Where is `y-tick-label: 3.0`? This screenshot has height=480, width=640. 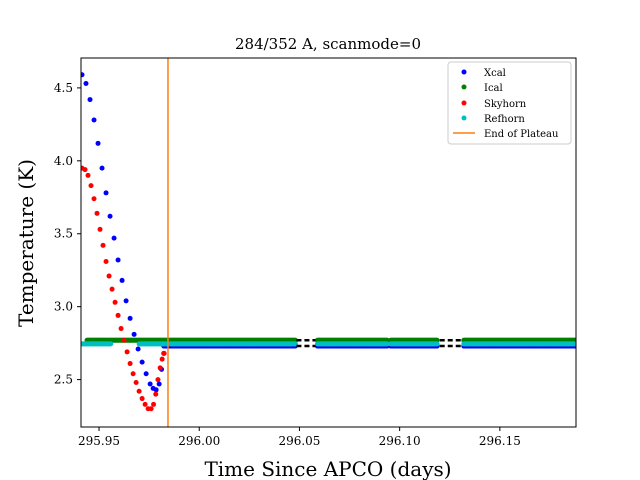
y-tick-label: 3.0 is located at coordinates (63, 307).